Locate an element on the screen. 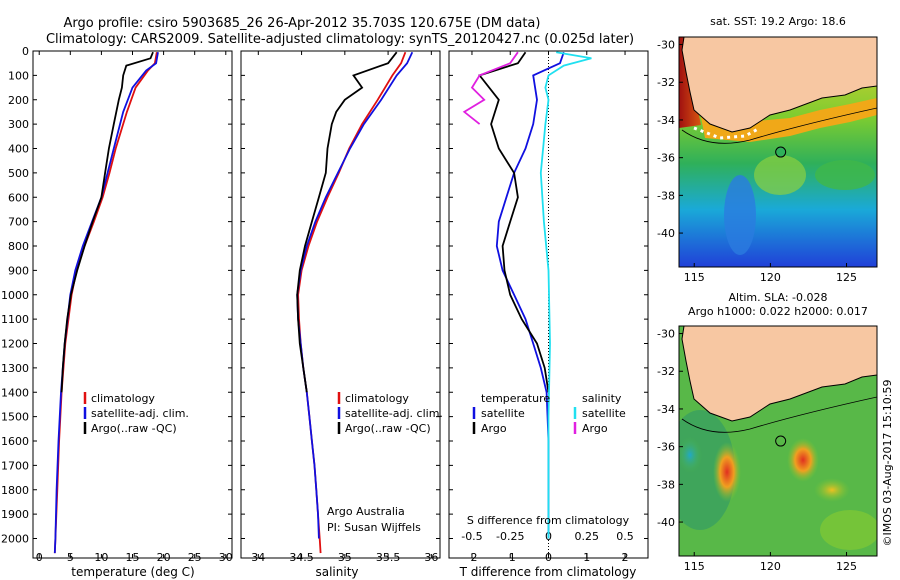  depth-tick-label: 1600 is located at coordinates (15, 441).